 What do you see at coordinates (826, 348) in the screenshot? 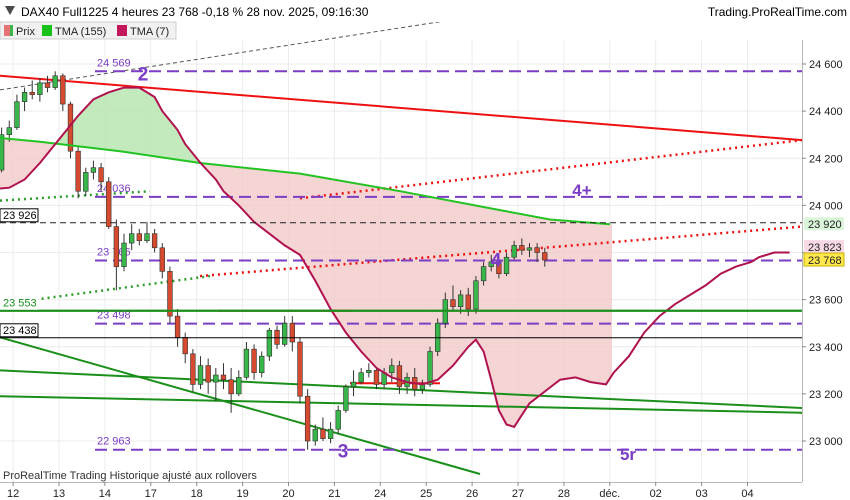
I see `y-tick-label: 23 400` at bounding box center [826, 348].